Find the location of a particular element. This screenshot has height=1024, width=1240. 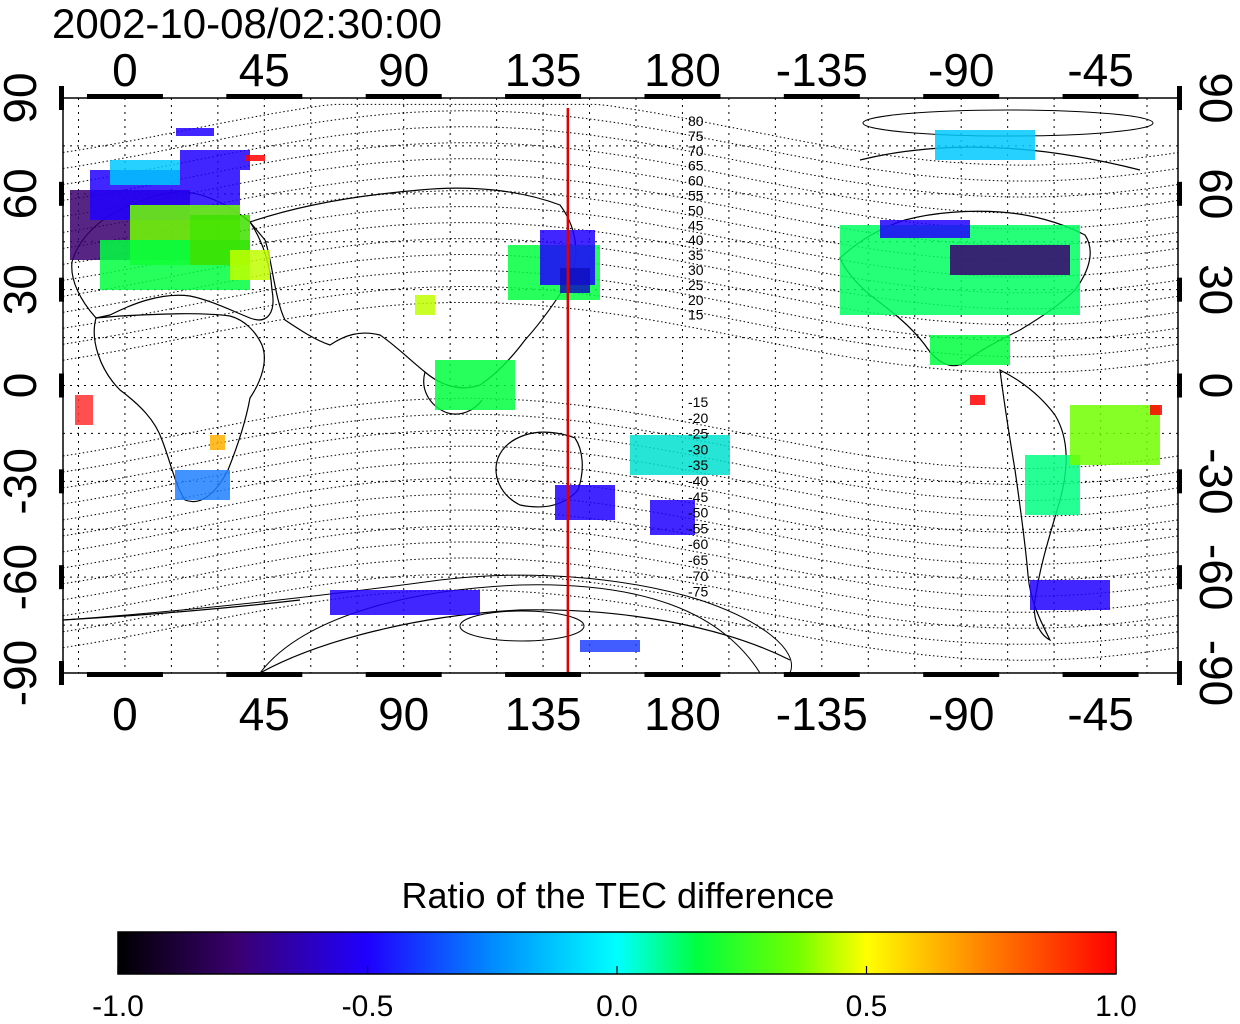

y-tick-label-right: -90 is located at coordinates (1215, 673).